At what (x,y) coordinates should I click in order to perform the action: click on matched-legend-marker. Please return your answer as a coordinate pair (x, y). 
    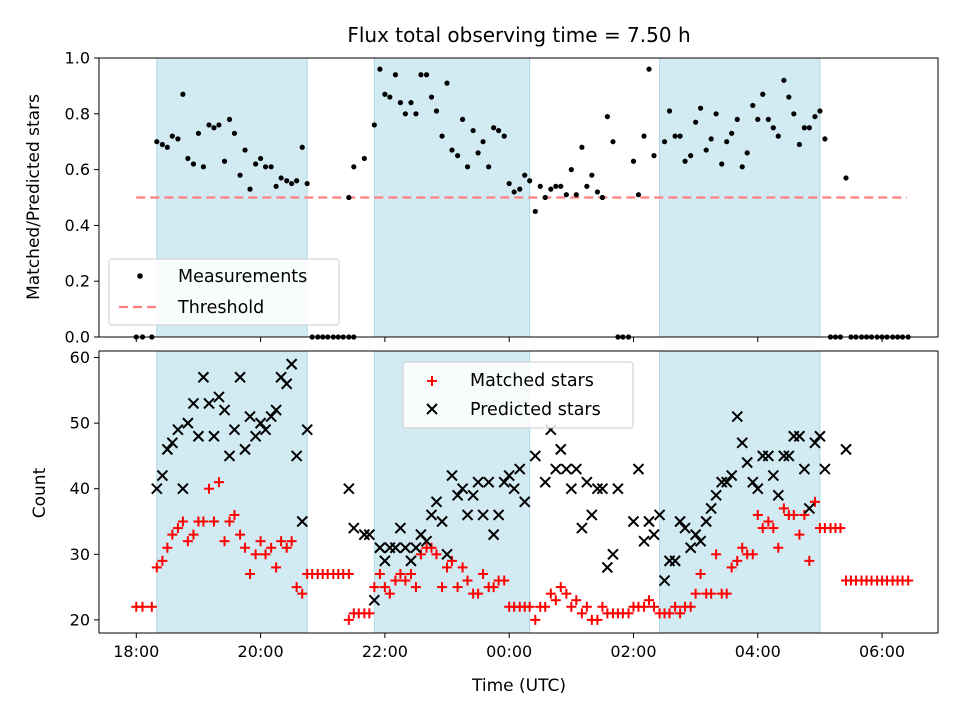
    Looking at the image, I should click on (432, 381).